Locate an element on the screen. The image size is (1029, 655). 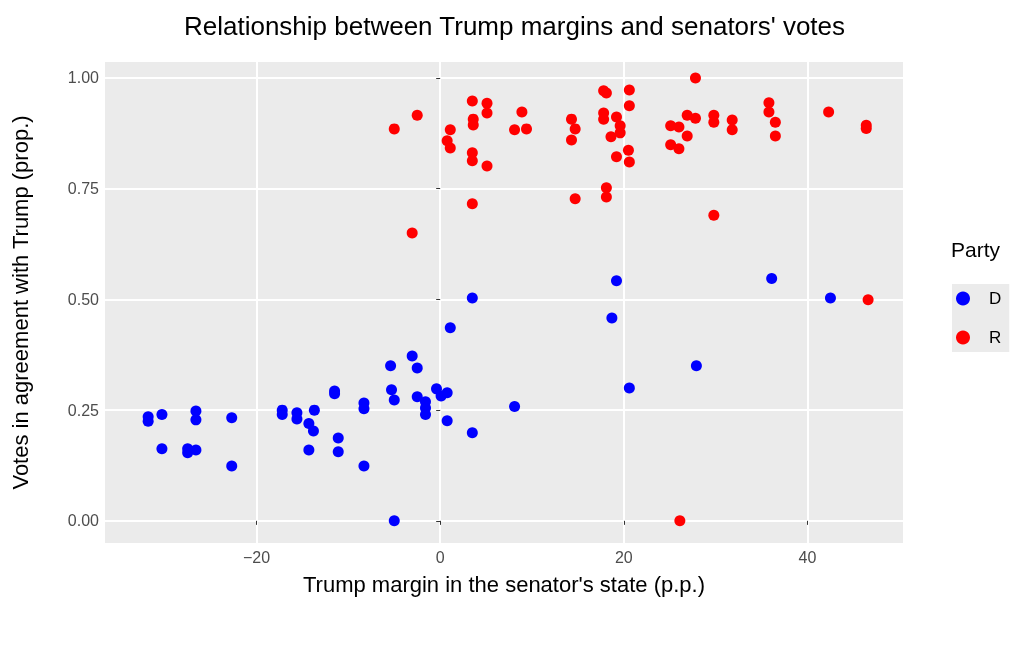
y-tick-label: 0.75 is located at coordinates (83, 189).